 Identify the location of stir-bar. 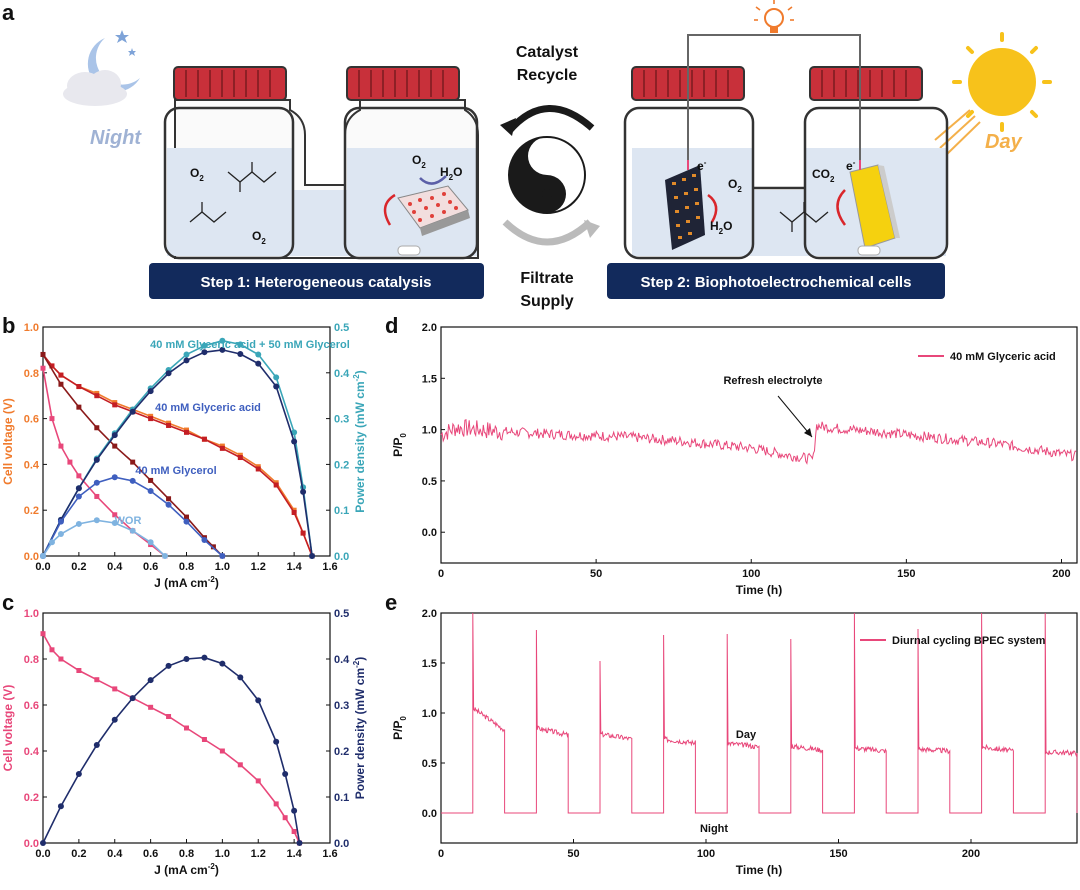
(409, 250).